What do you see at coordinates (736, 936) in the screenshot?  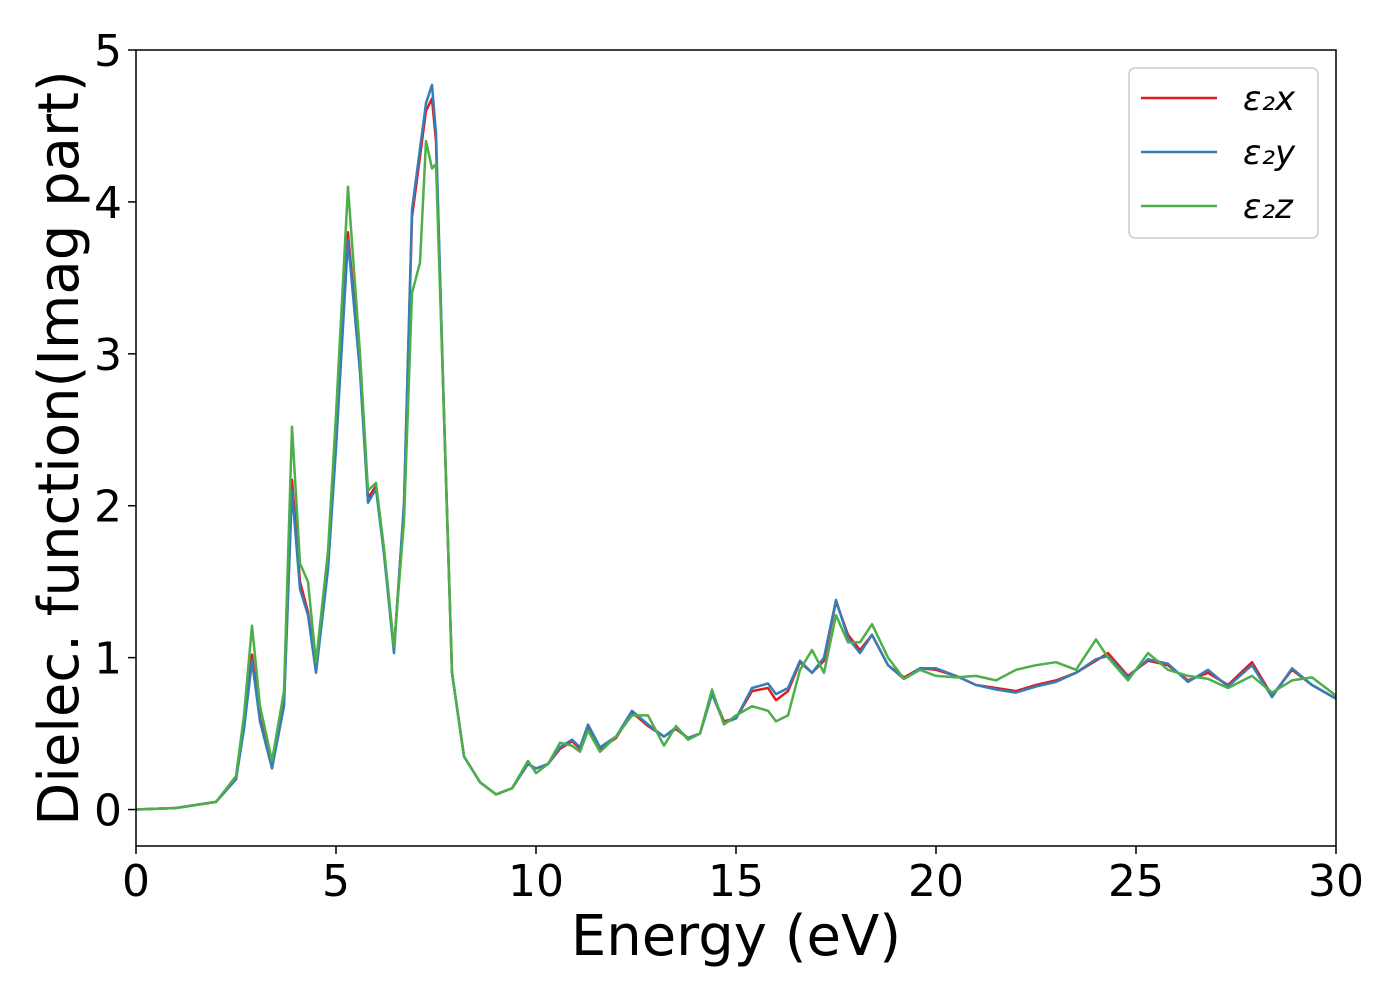 I see `x-axis-label: Energy (eV)` at bounding box center [736, 936].